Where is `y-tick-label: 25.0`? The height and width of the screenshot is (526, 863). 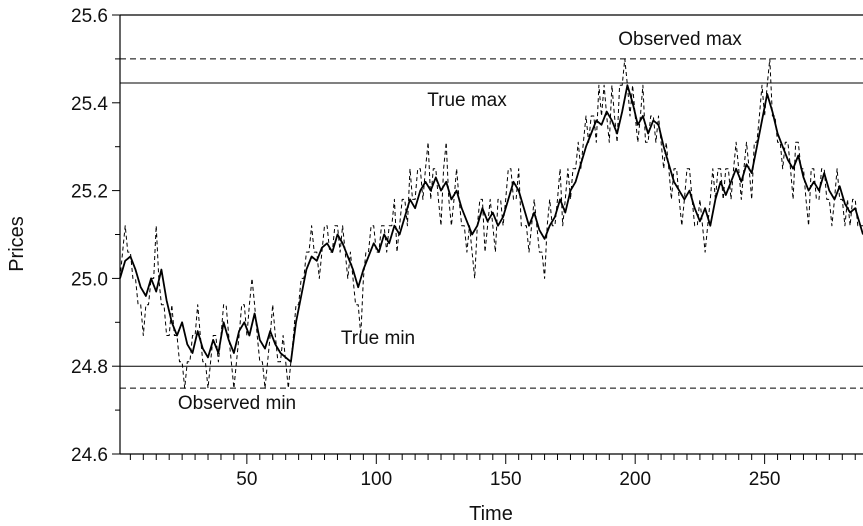
y-tick-label: 25.0 is located at coordinates (89, 279).